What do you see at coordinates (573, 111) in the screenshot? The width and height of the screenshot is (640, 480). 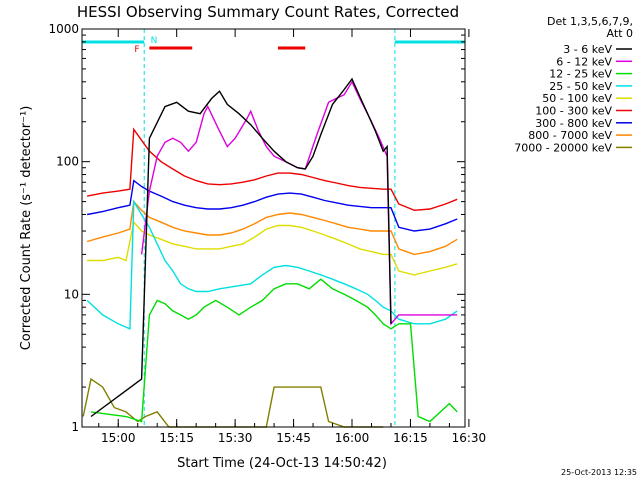 I see `legend-label: 100 - 300 keV` at bounding box center [573, 111].